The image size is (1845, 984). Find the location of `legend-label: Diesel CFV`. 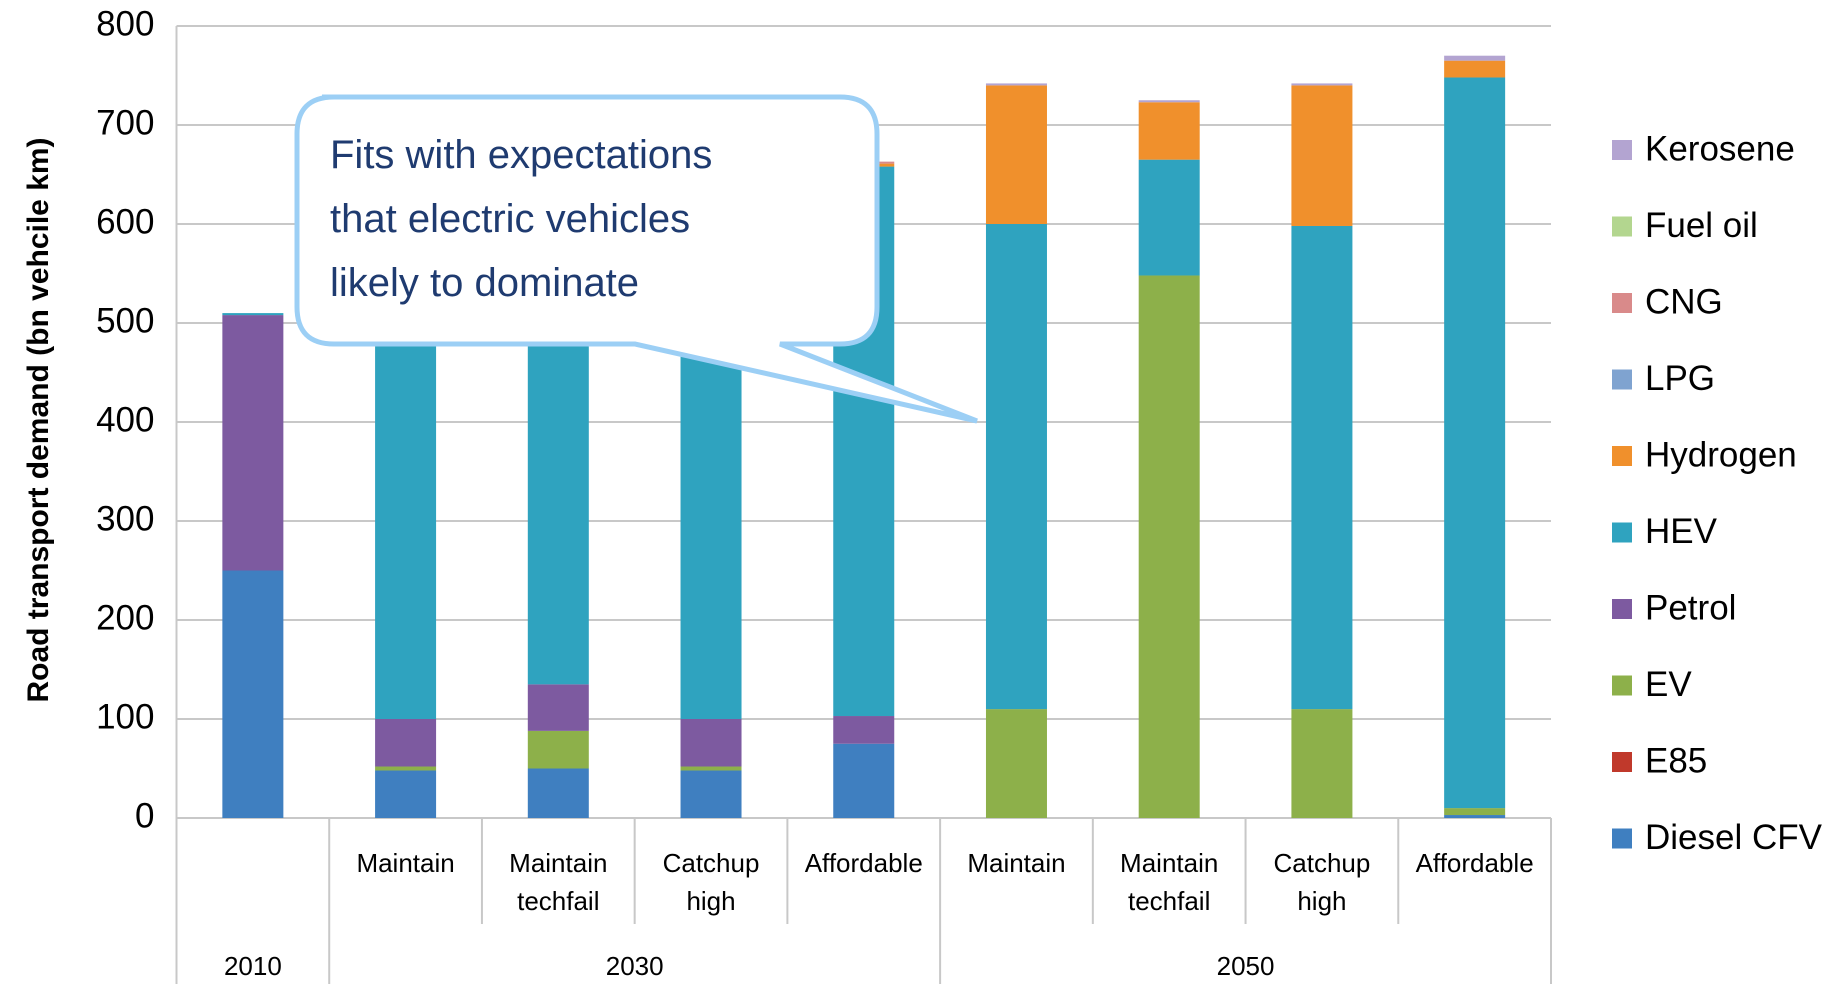

legend-label: Diesel CFV is located at coordinates (1734, 837).